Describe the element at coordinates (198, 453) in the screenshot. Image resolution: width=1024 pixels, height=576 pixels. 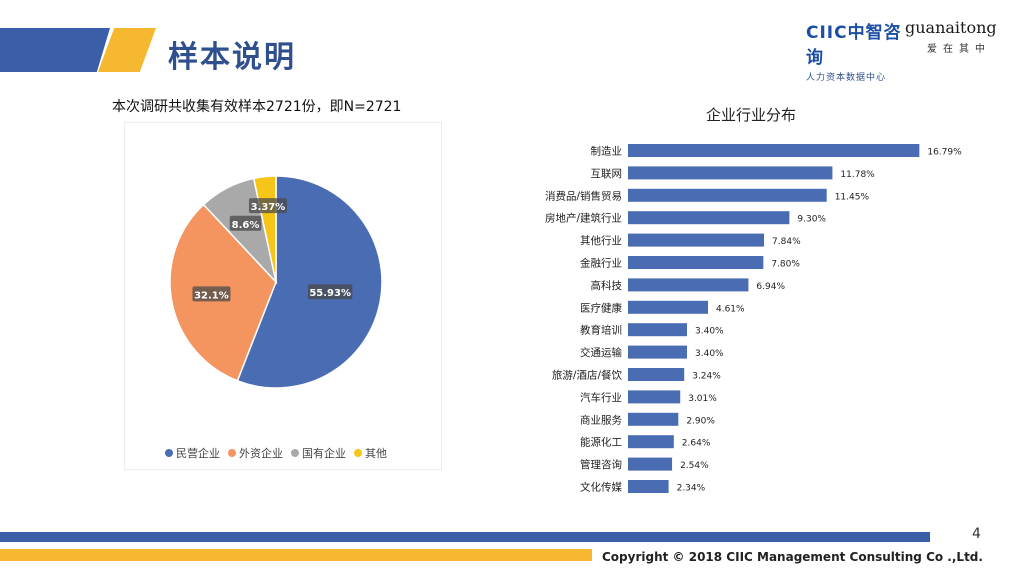
I see `legend-label-private: 民营企业` at that location.